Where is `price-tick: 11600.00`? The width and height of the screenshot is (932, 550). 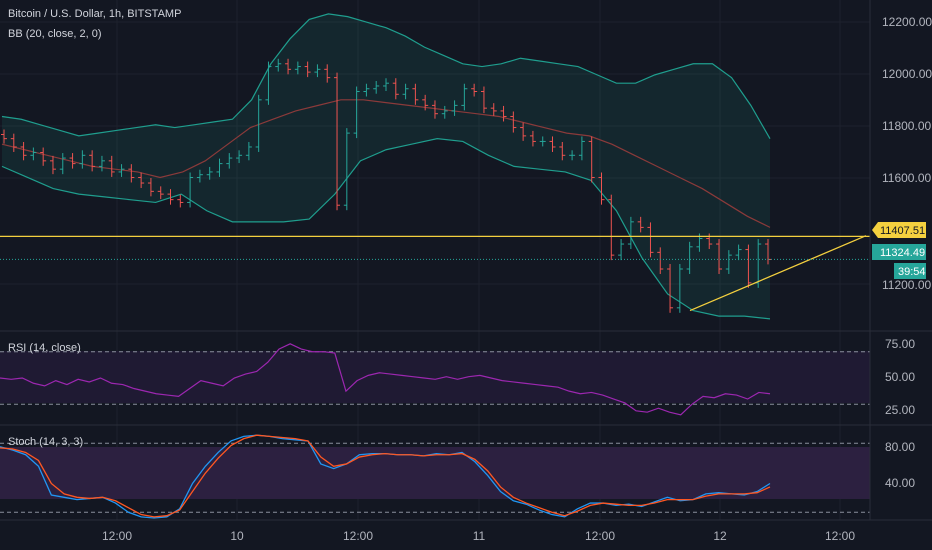 price-tick: 11600.00 is located at coordinates (906, 178).